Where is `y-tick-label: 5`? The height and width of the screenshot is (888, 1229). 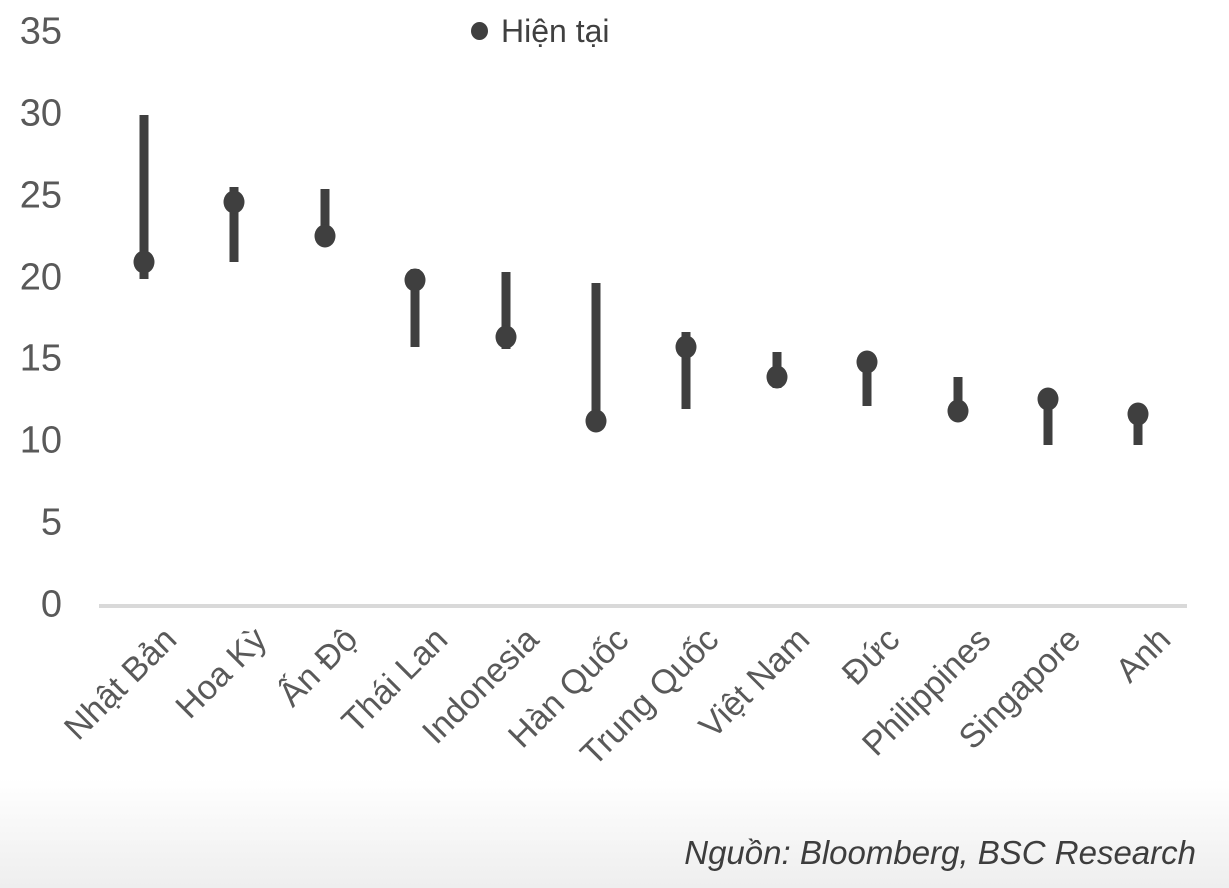 y-tick-label: 5 is located at coordinates (51, 522).